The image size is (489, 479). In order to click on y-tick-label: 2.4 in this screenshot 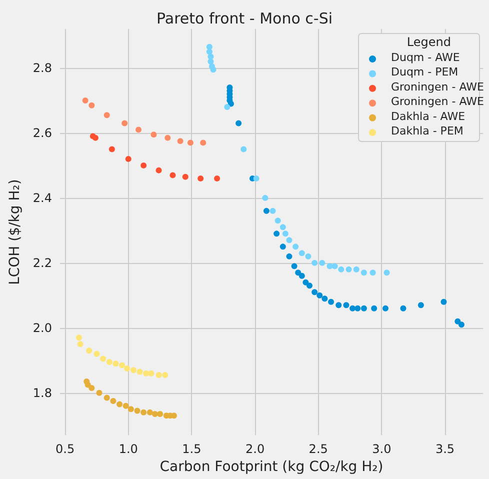, I will do `click(42, 197)`.